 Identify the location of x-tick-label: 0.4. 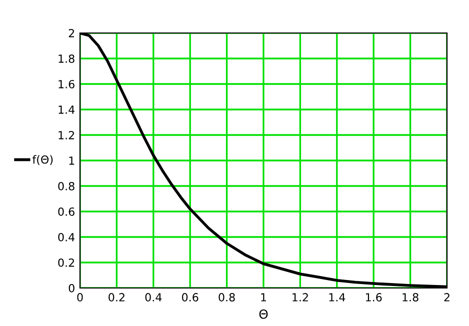
(153, 297).